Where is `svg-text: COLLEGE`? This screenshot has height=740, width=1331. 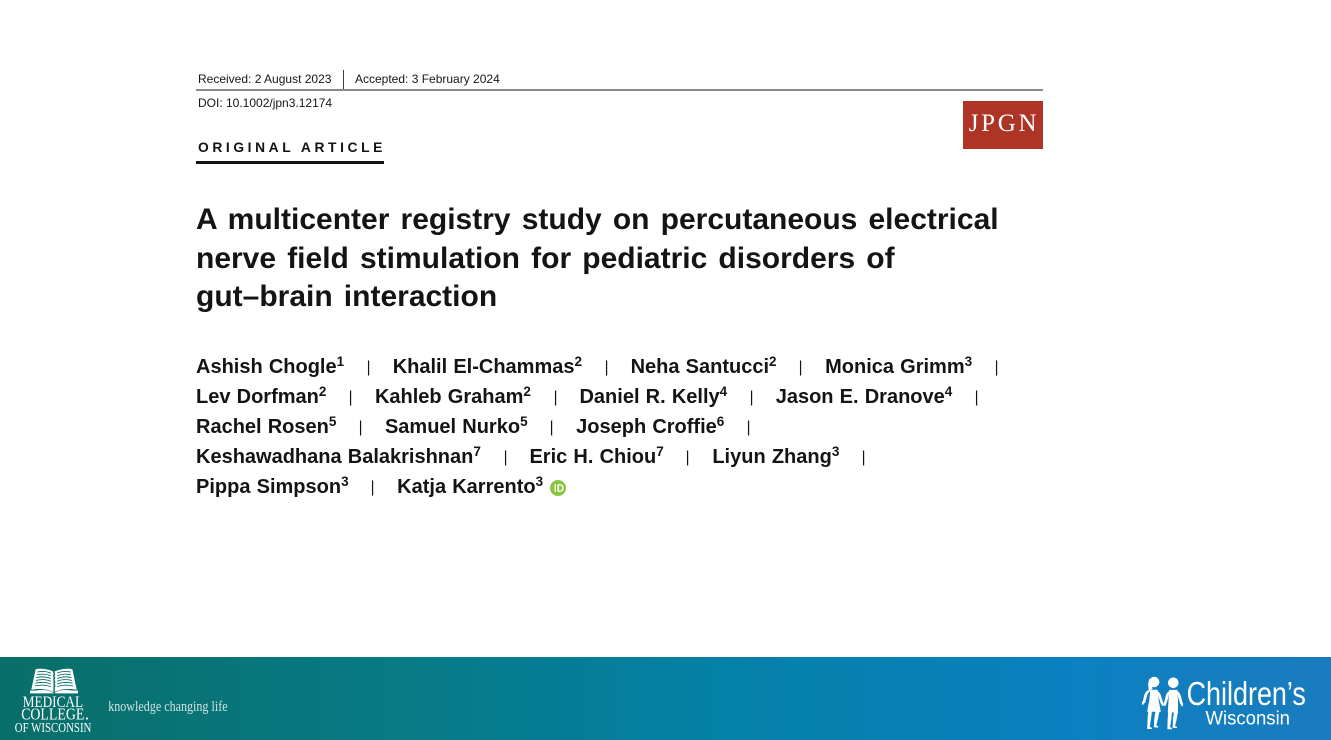
svg-text: COLLEGE is located at coordinates (52, 714).